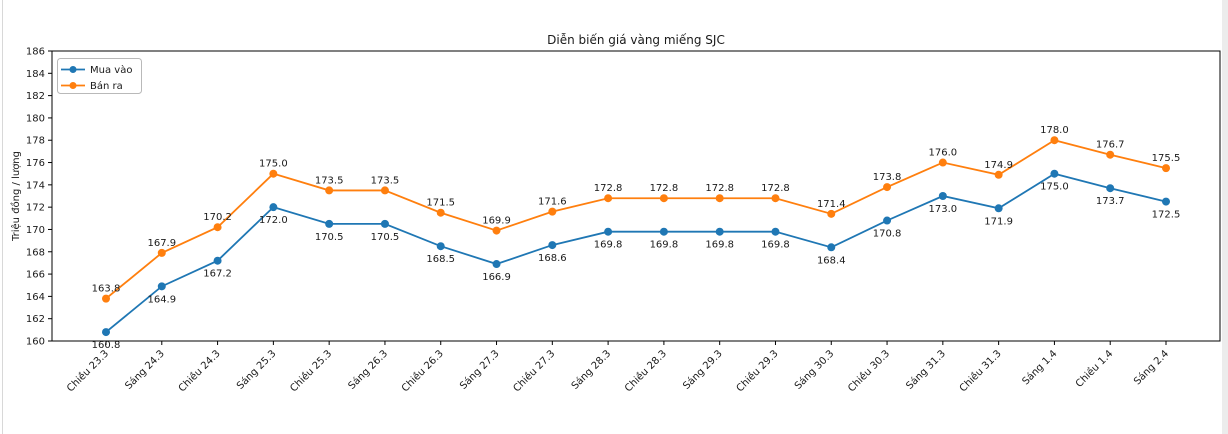 The height and width of the screenshot is (434, 1228). Describe the element at coordinates (1040, 368) in the screenshot. I see `x-tick-label: Sáng 1.4` at that location.